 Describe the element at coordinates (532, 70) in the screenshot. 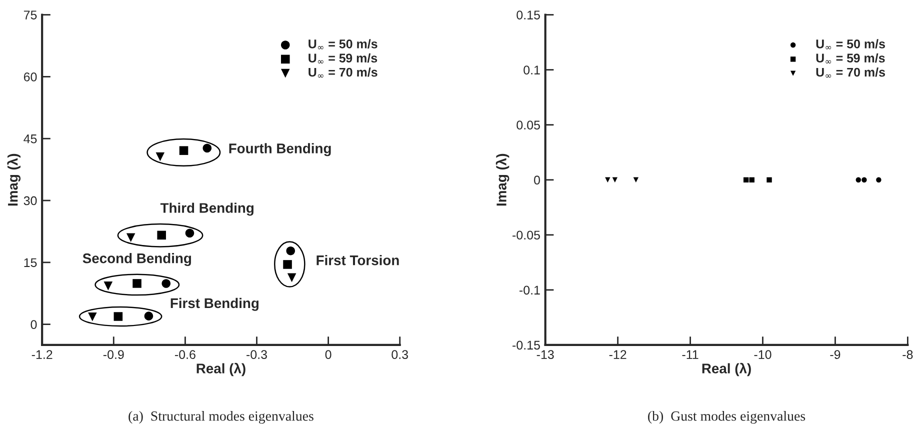

I see `y-tick-label: 0.1` at that location.